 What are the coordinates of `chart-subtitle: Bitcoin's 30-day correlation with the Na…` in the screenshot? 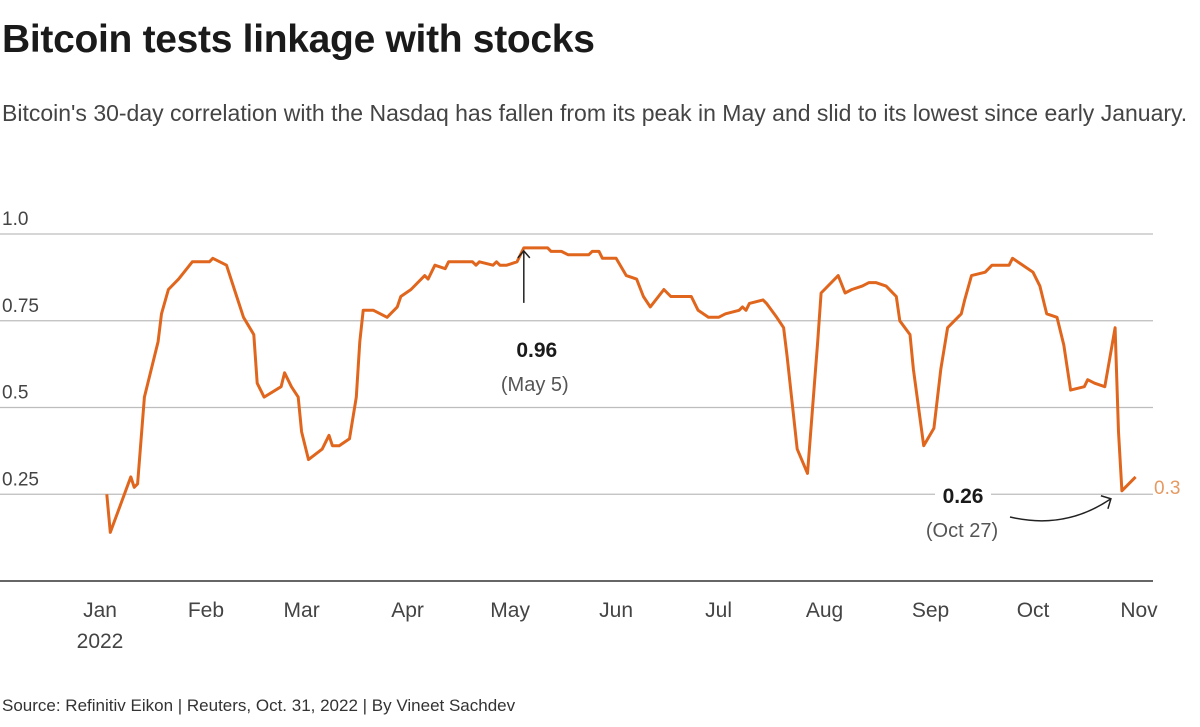 It's located at (595, 113).